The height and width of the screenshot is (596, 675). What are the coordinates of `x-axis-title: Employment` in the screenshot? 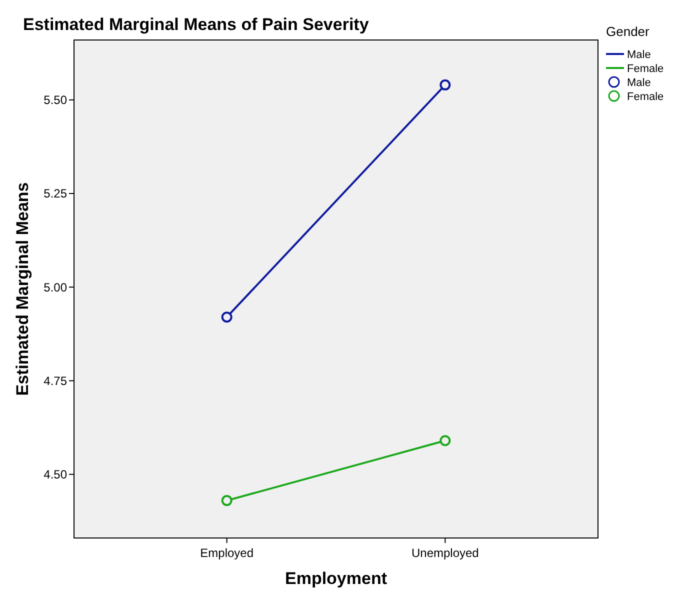 It's located at (336, 578).